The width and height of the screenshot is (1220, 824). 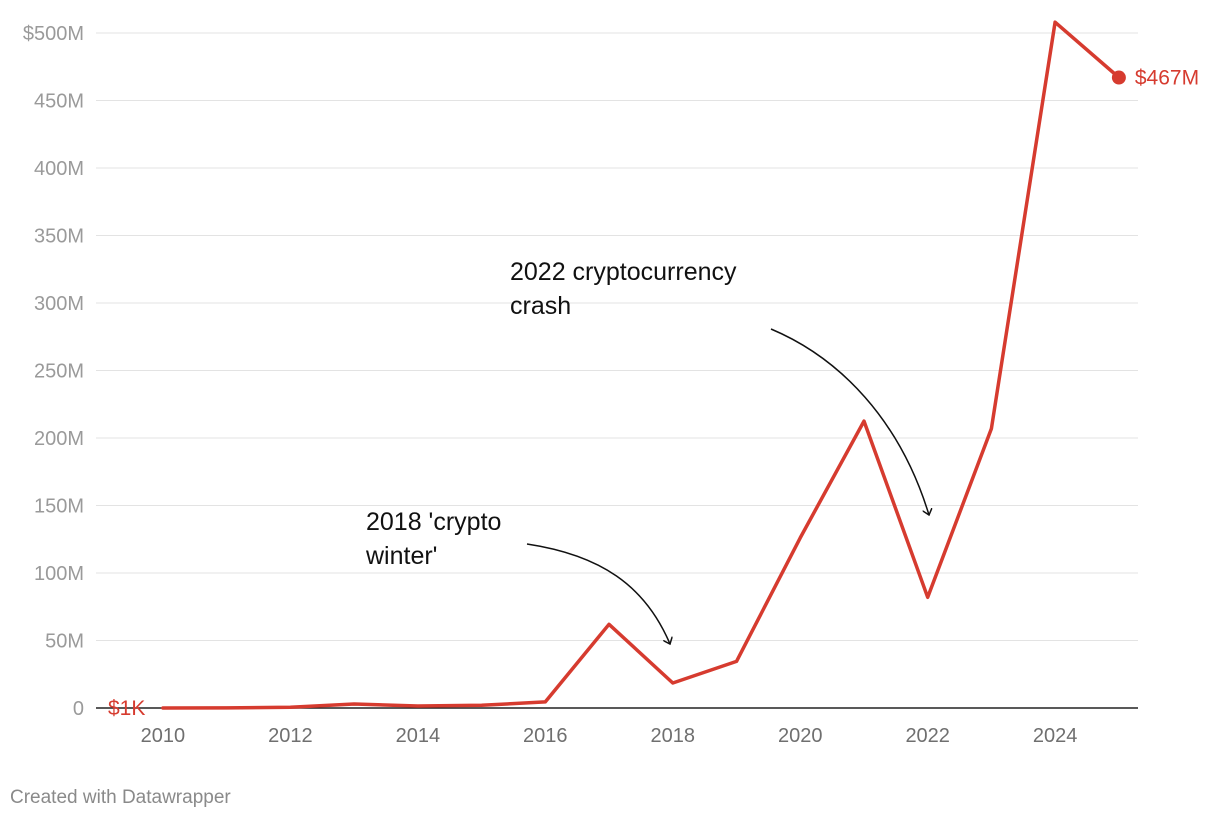 I want to click on y-tick-label: 450M, so click(x=59, y=102).